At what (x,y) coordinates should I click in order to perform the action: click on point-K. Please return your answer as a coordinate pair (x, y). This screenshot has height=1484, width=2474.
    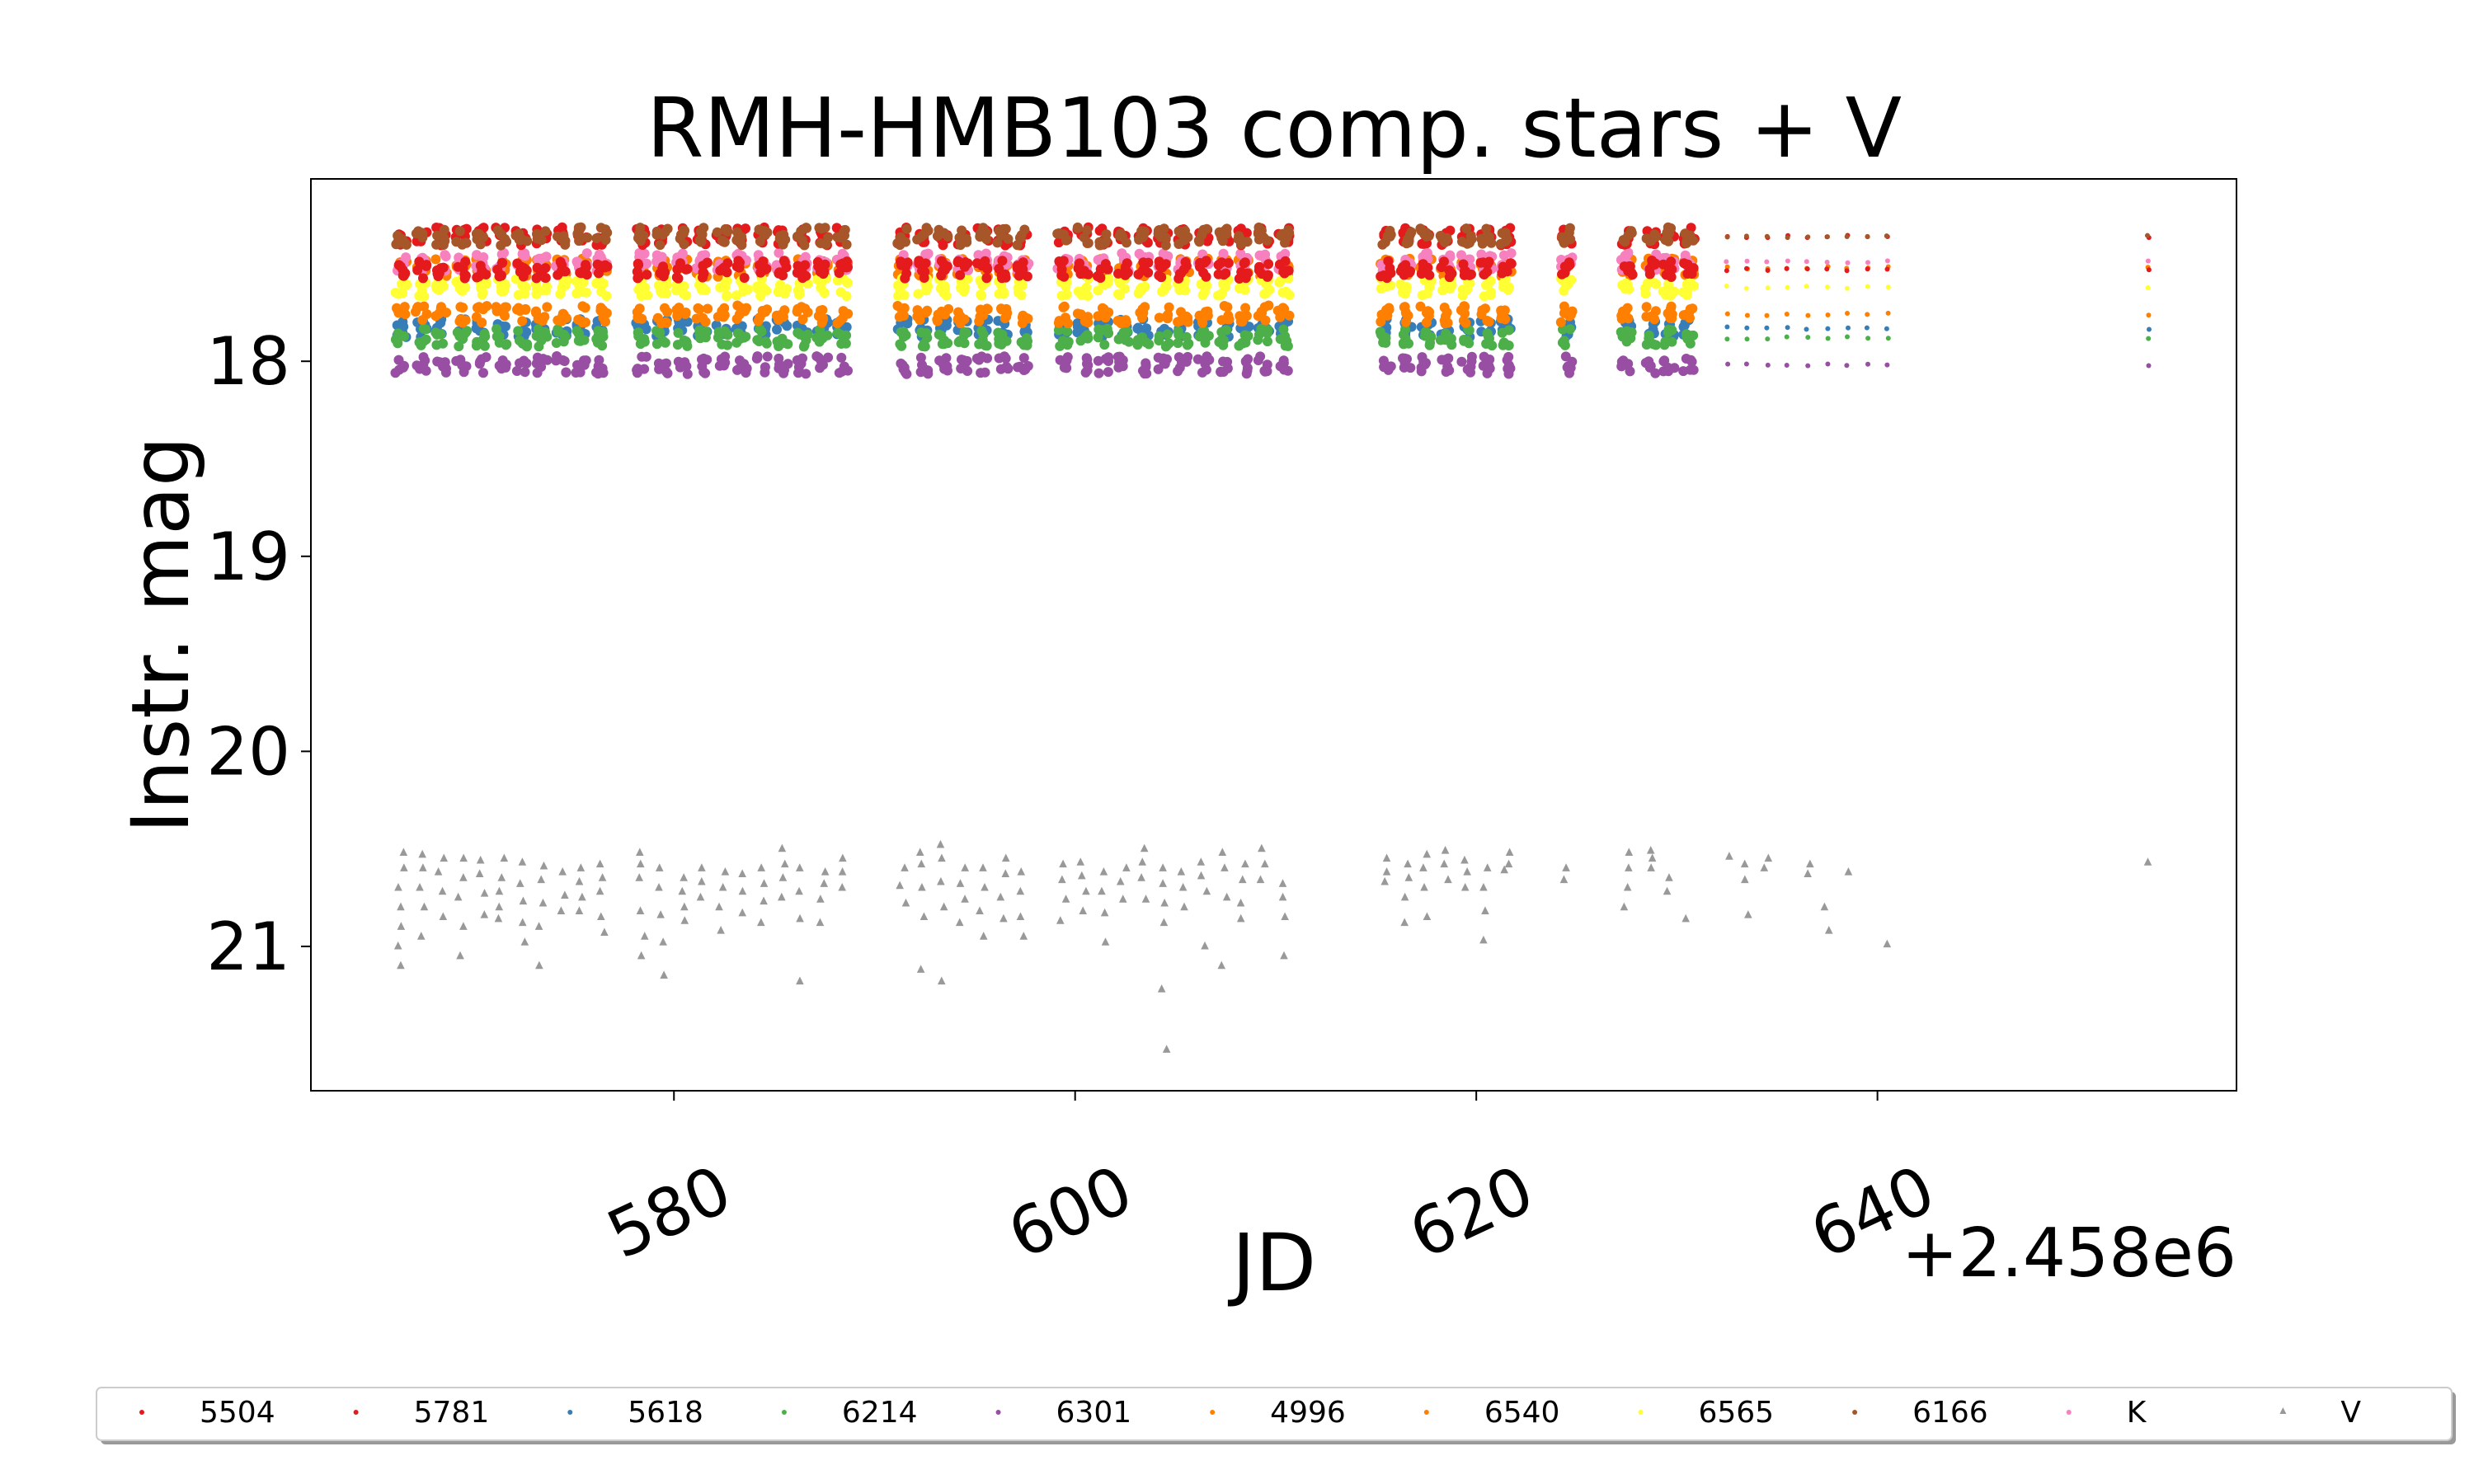
    Looking at the image, I should click on (545, 256).